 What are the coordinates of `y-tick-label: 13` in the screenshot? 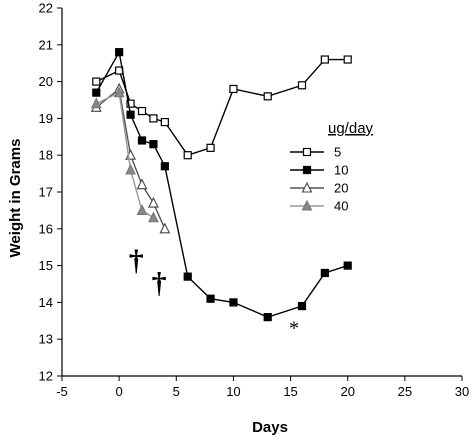 It's located at (46, 339).